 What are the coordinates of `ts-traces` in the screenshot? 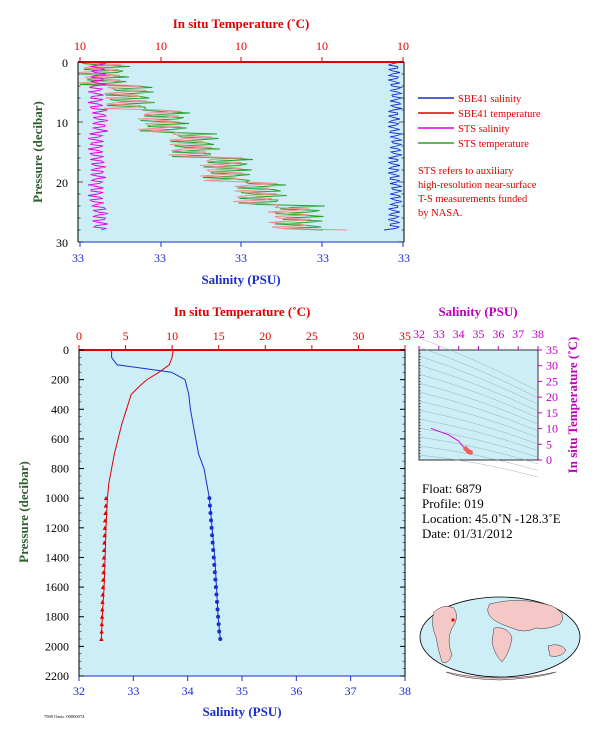 It's located at (451, 441).